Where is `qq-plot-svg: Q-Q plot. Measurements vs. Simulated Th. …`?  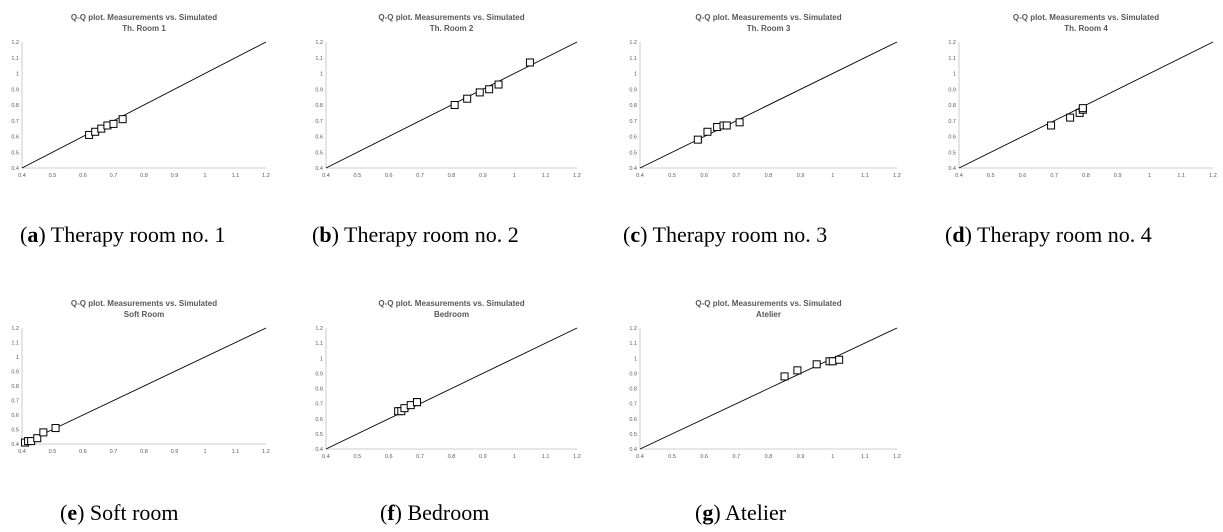
qq-plot-svg: Q-Q plot. Measurements vs. Simulated Th. … is located at coordinates (447, 96).